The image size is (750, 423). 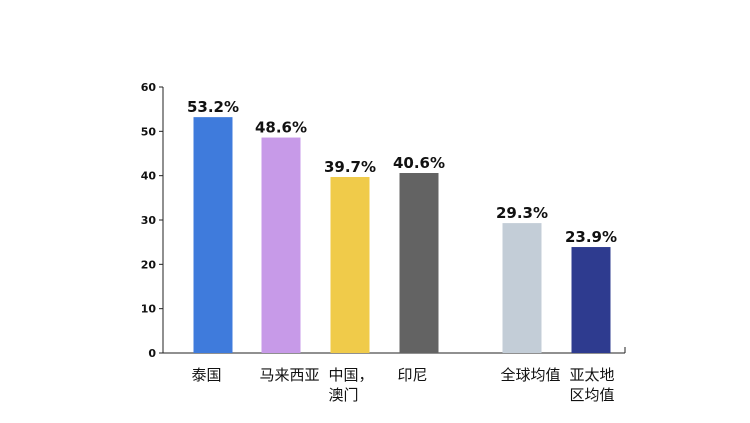 I want to click on y-tick-label: 60, so click(x=149, y=87).